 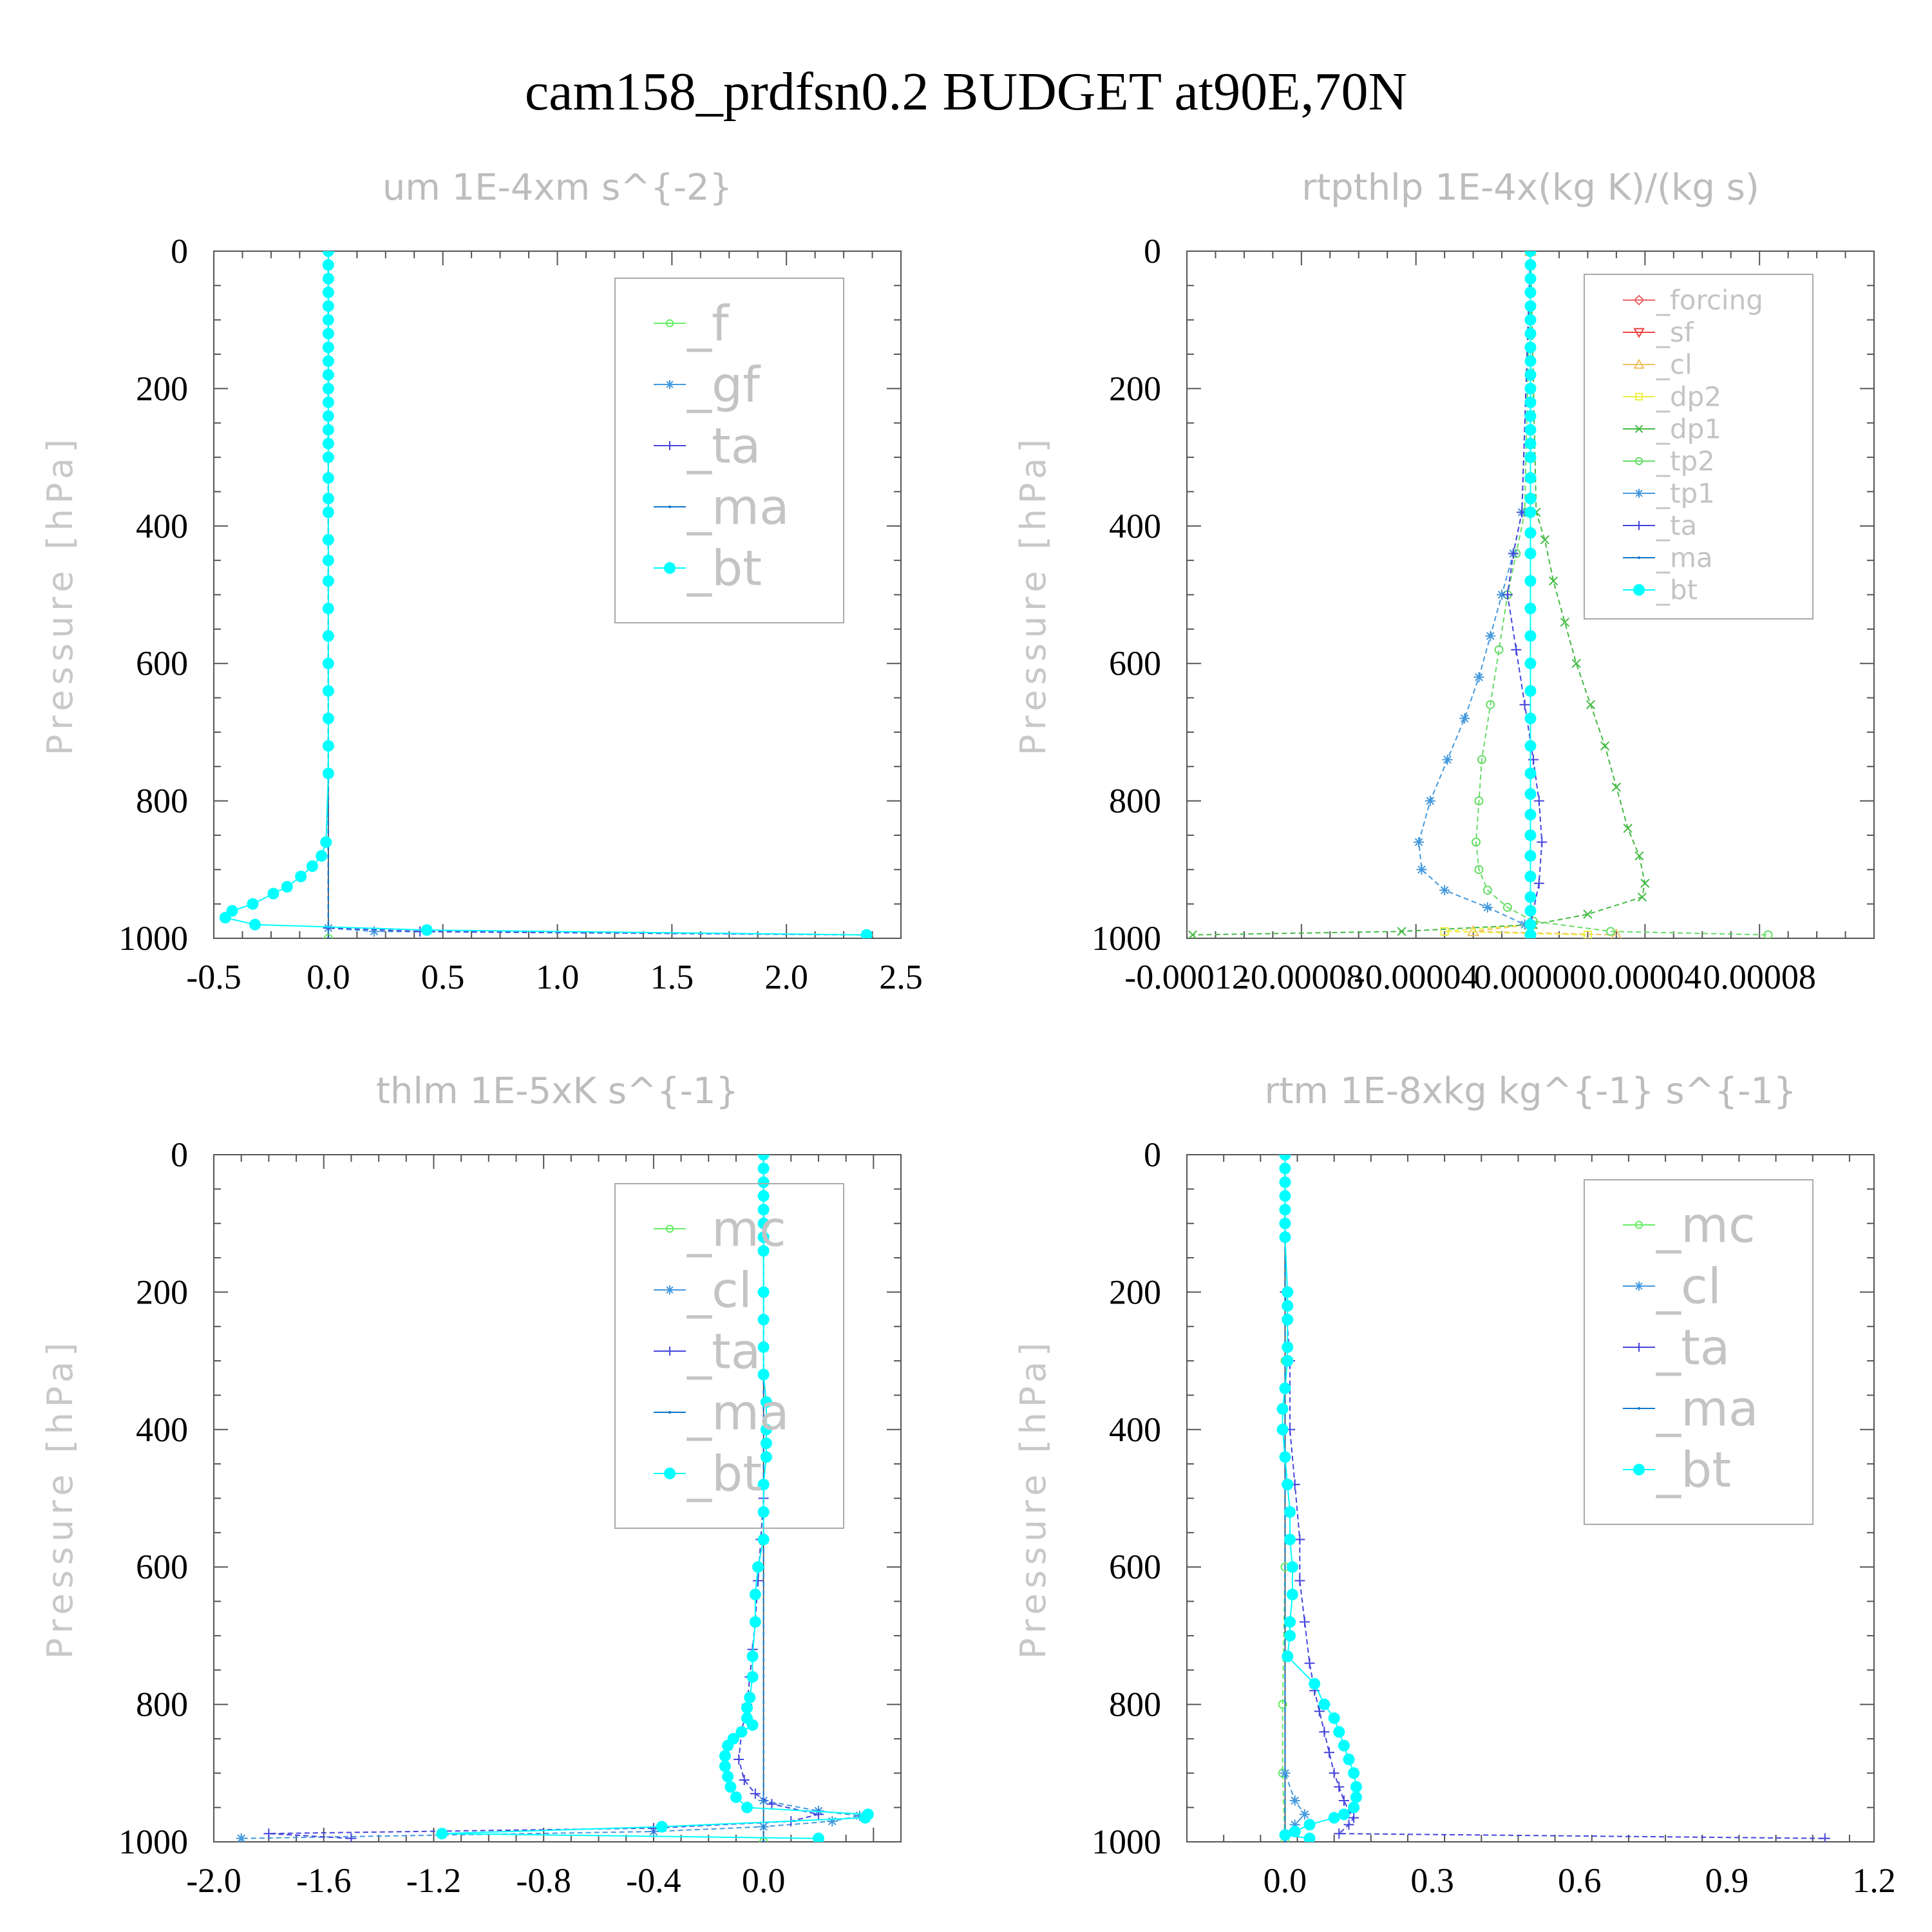 What do you see at coordinates (1690, 1225) in the screenshot?
I see `legend-entry: _mc` at bounding box center [1690, 1225].